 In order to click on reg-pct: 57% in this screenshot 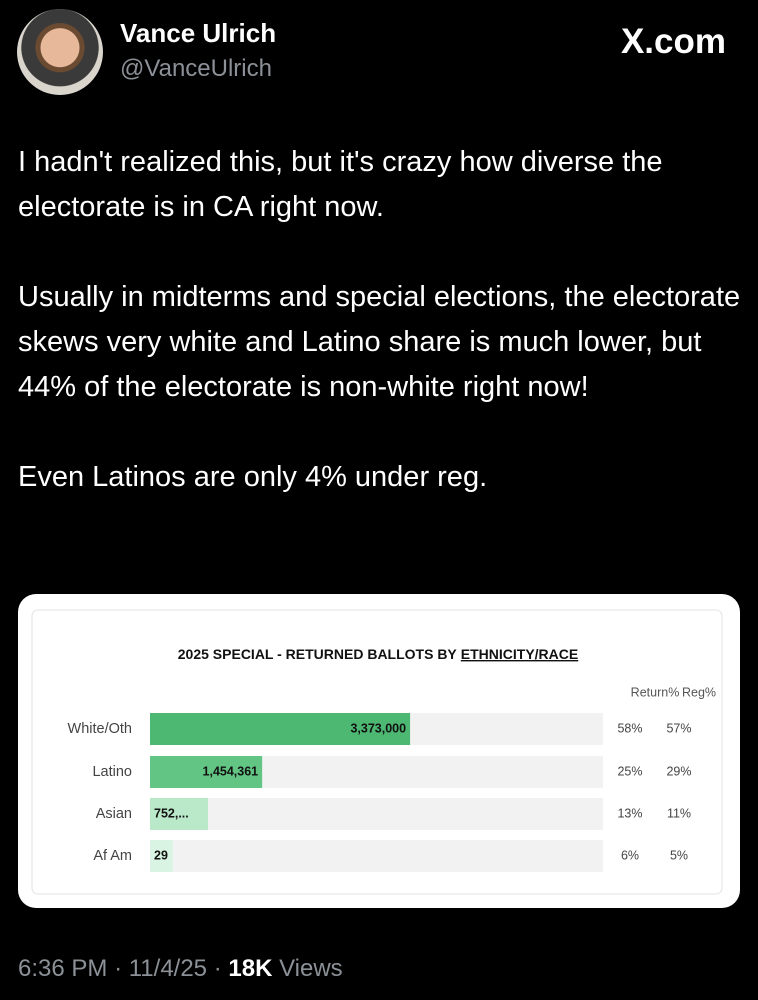, I will do `click(678, 728)`.